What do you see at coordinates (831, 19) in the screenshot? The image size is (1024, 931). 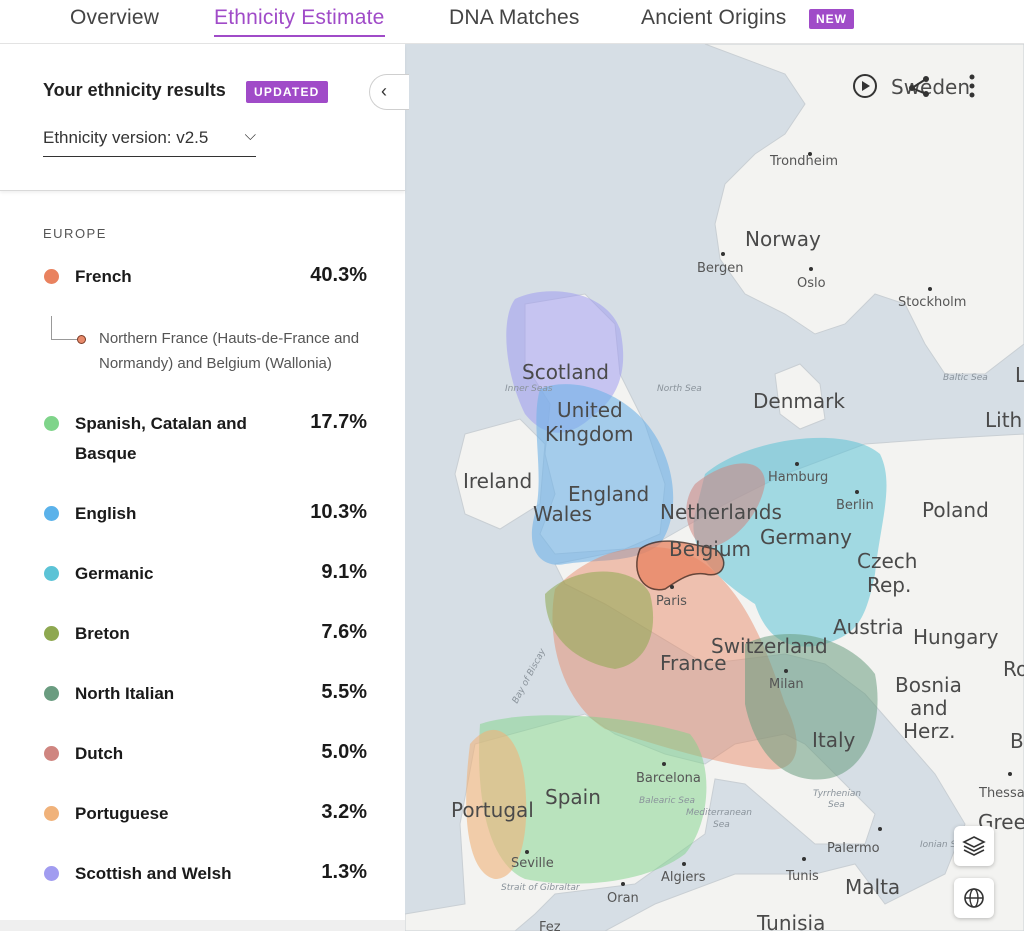 I see `new-badge: NEW` at bounding box center [831, 19].